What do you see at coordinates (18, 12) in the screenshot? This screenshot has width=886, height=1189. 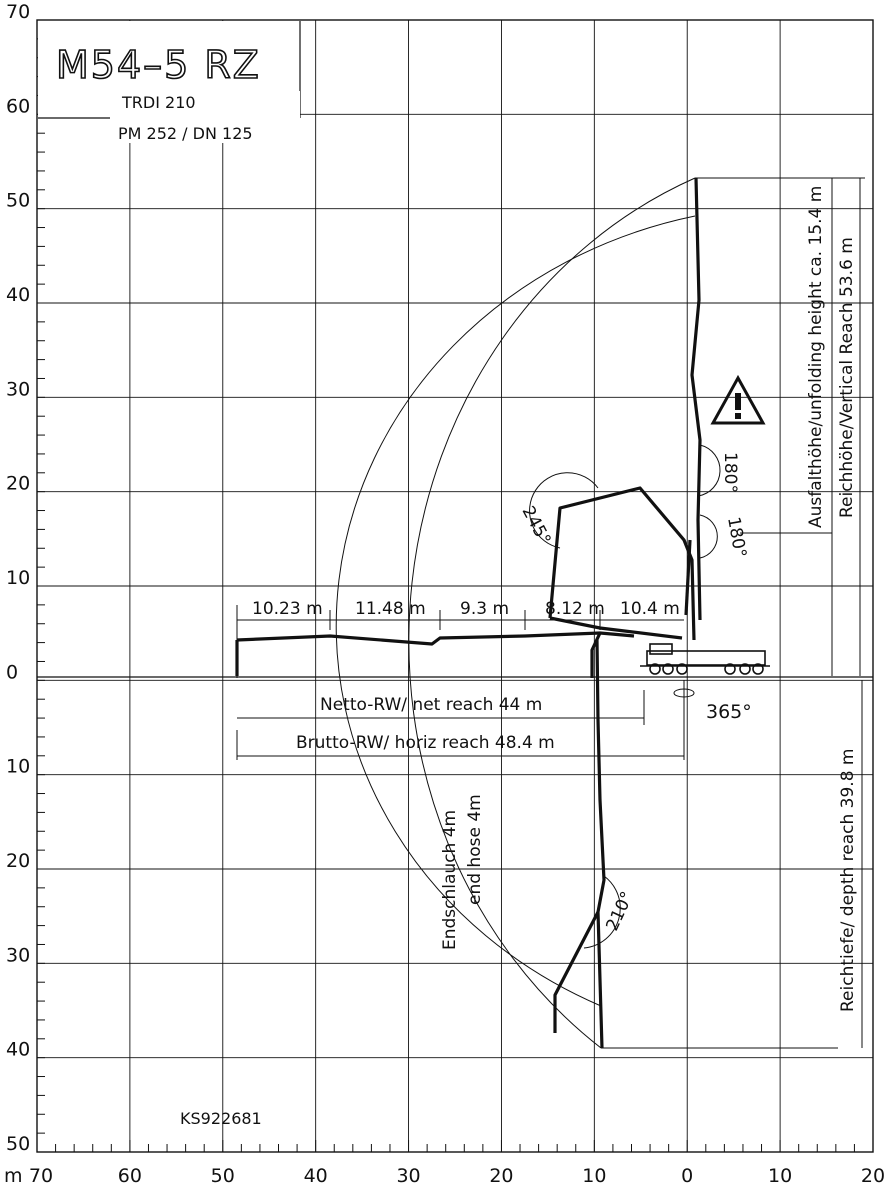 I see `y-axis-label: 70` at bounding box center [18, 12].